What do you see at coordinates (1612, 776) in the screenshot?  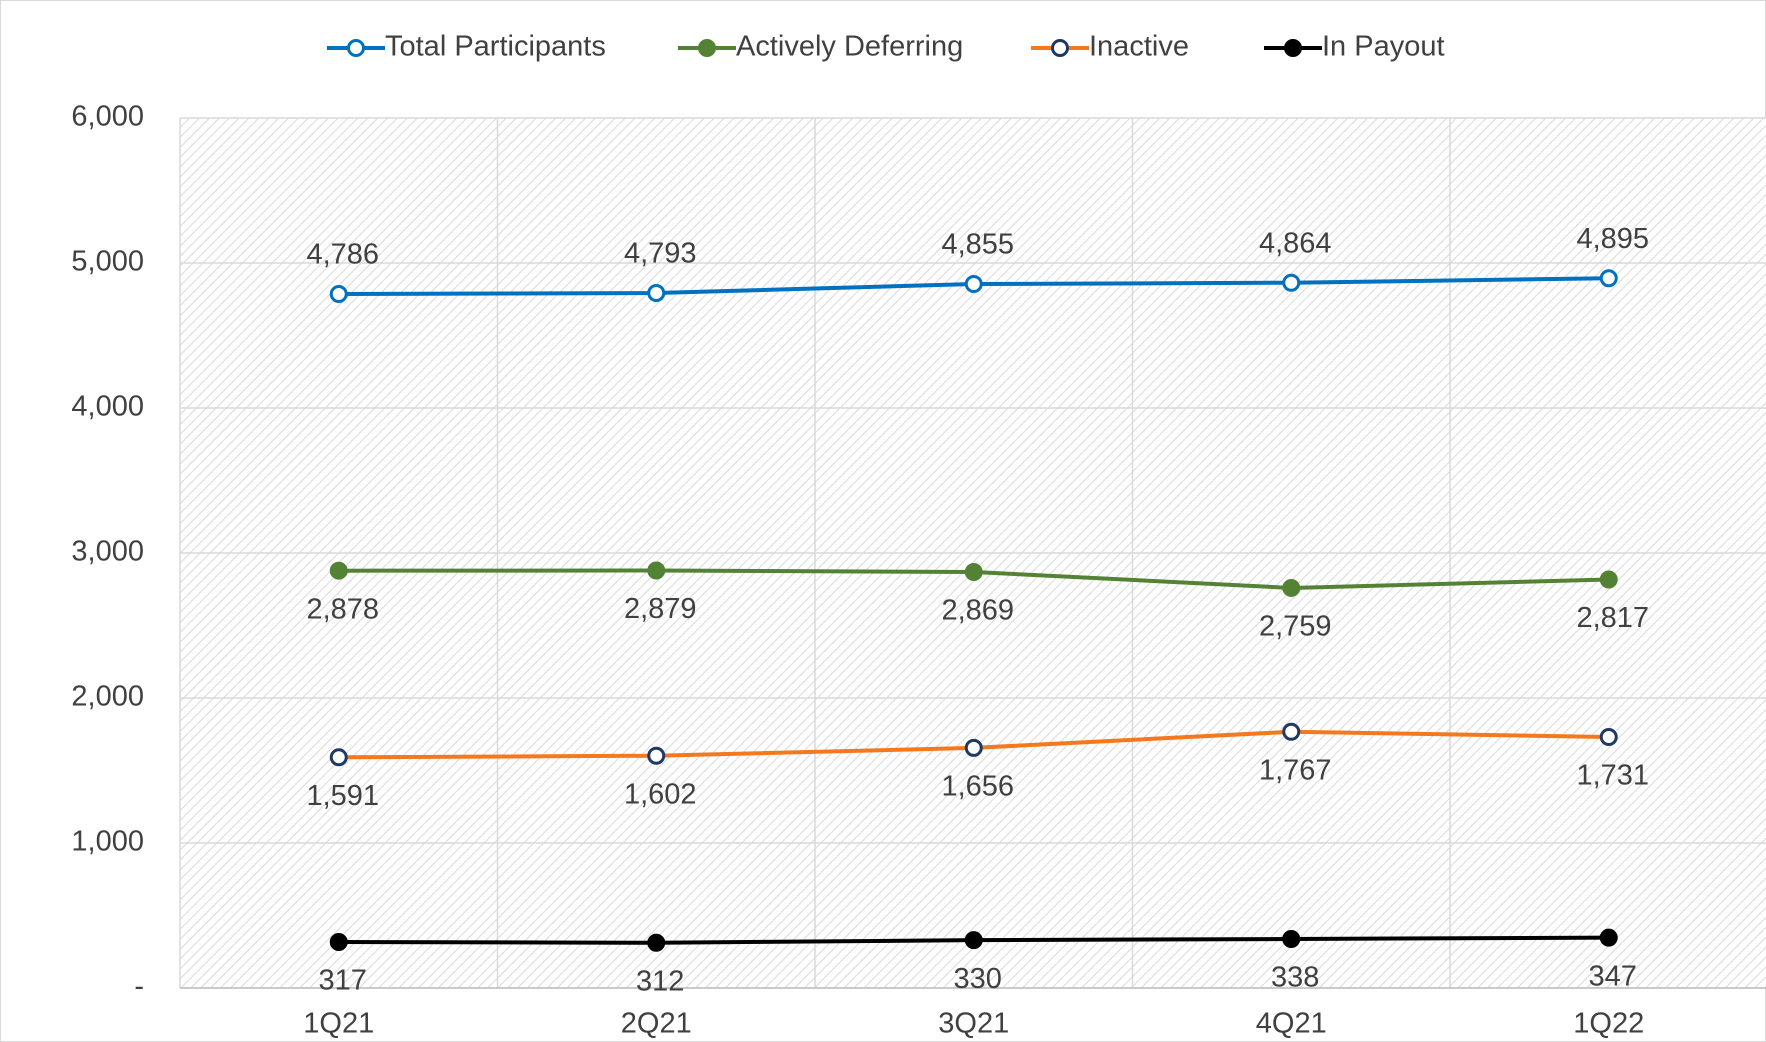 I see `data-label: 1,731` at bounding box center [1612, 776].